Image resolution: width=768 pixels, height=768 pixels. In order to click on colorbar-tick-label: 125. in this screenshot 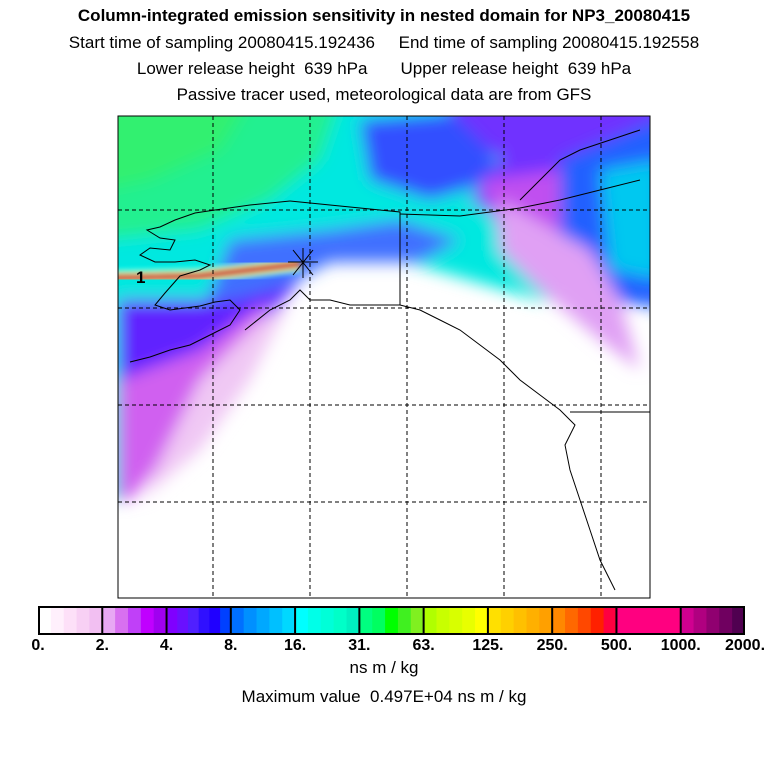, I will do `click(488, 645)`.